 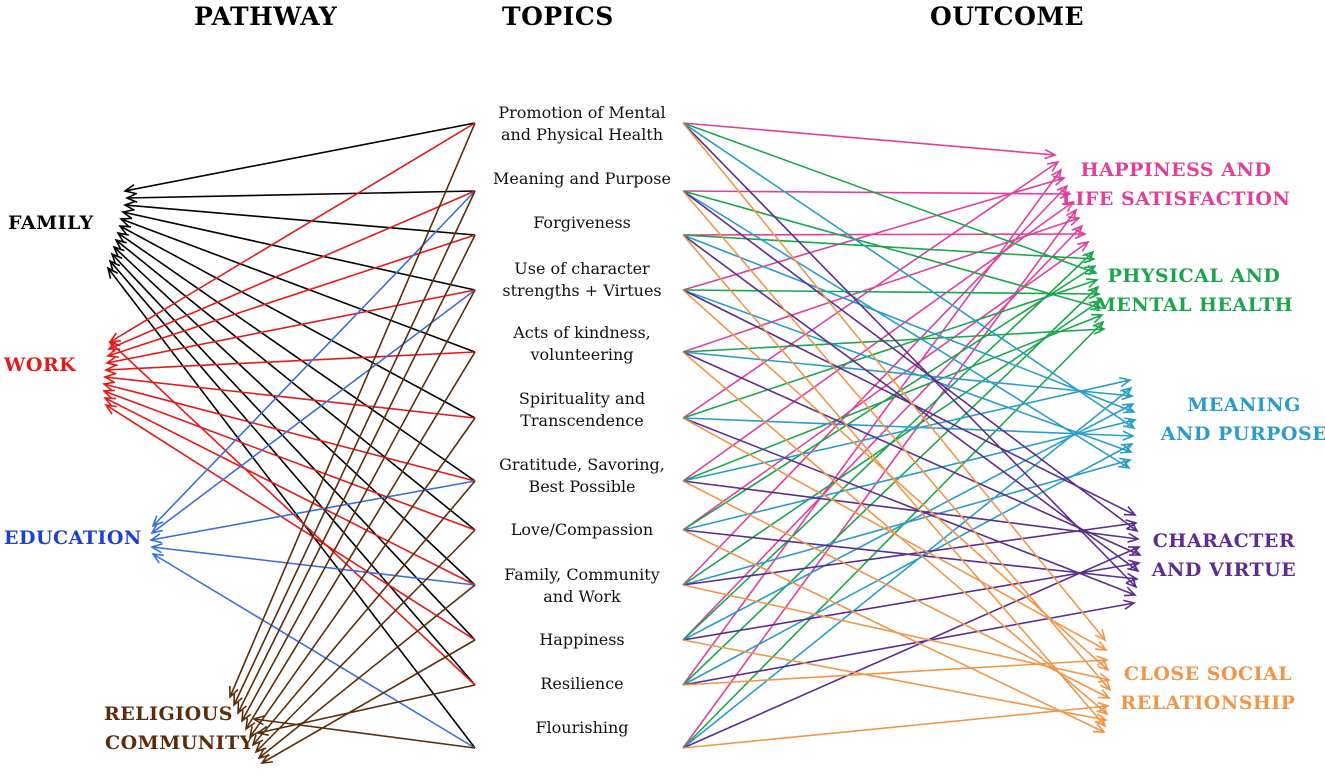 I want to click on topic-line: Resilience, so click(x=582, y=683).